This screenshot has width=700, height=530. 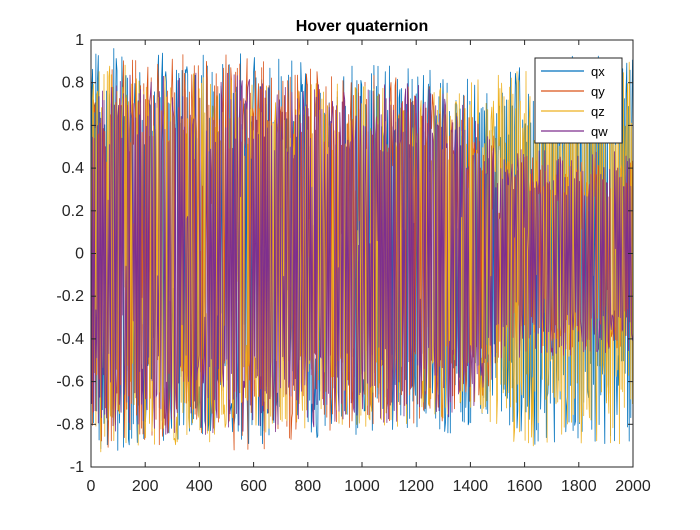 I want to click on x-tick-label: 600, so click(x=253, y=486).